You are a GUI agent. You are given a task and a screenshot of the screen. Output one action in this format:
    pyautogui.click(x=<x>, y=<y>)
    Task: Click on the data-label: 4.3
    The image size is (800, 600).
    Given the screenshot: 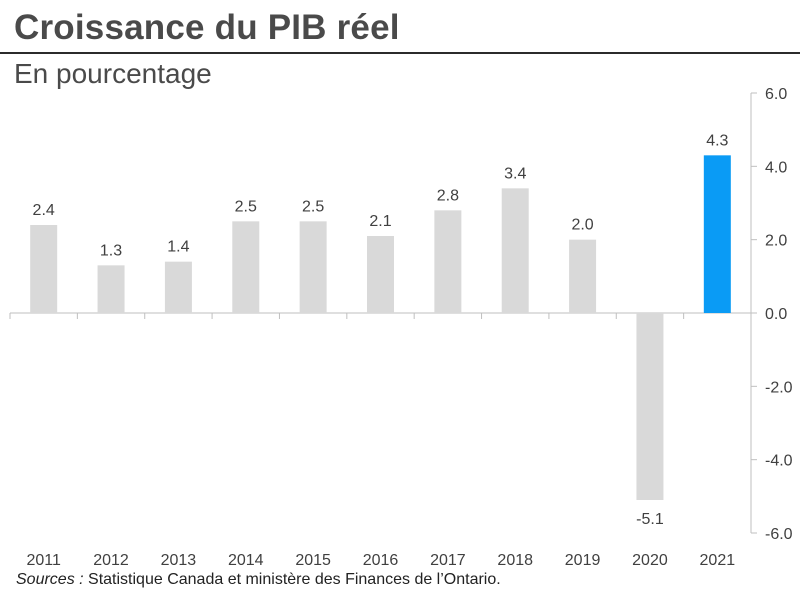 What is the action you would take?
    pyautogui.click(x=717, y=140)
    